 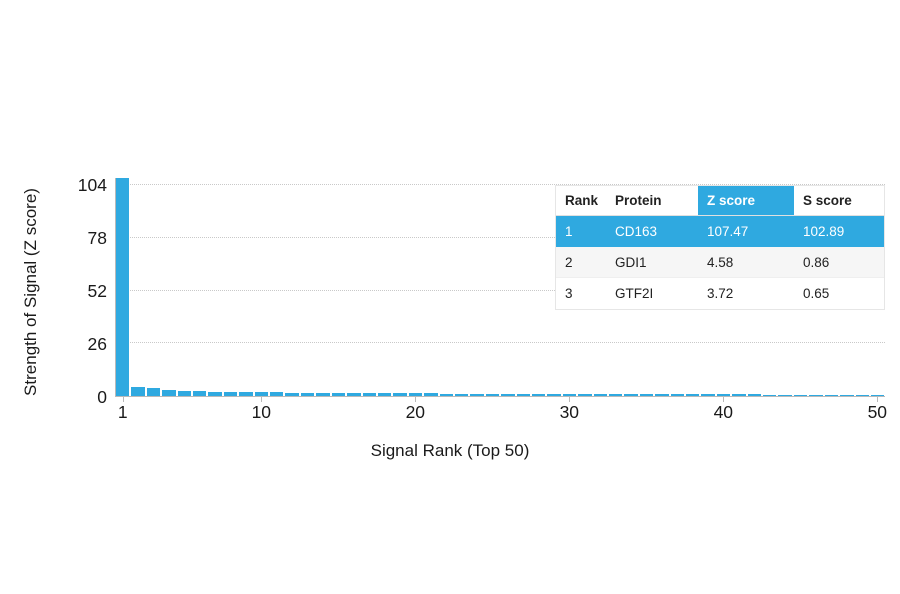 I want to click on cell-rank: 1, so click(x=569, y=231).